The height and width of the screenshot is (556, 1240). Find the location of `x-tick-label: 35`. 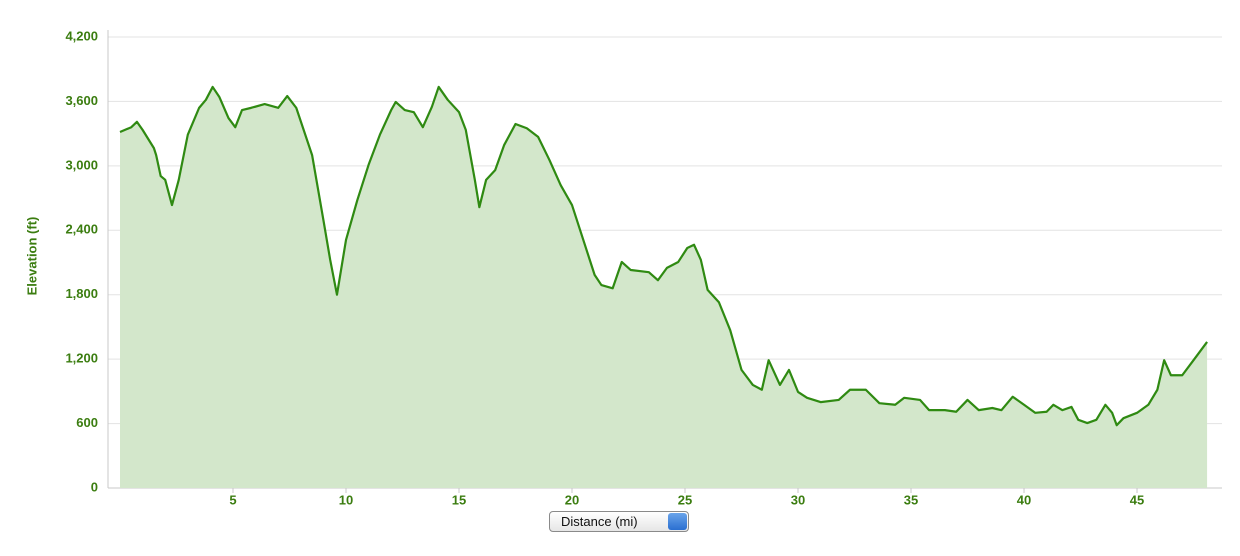

x-tick-label: 35 is located at coordinates (911, 499).